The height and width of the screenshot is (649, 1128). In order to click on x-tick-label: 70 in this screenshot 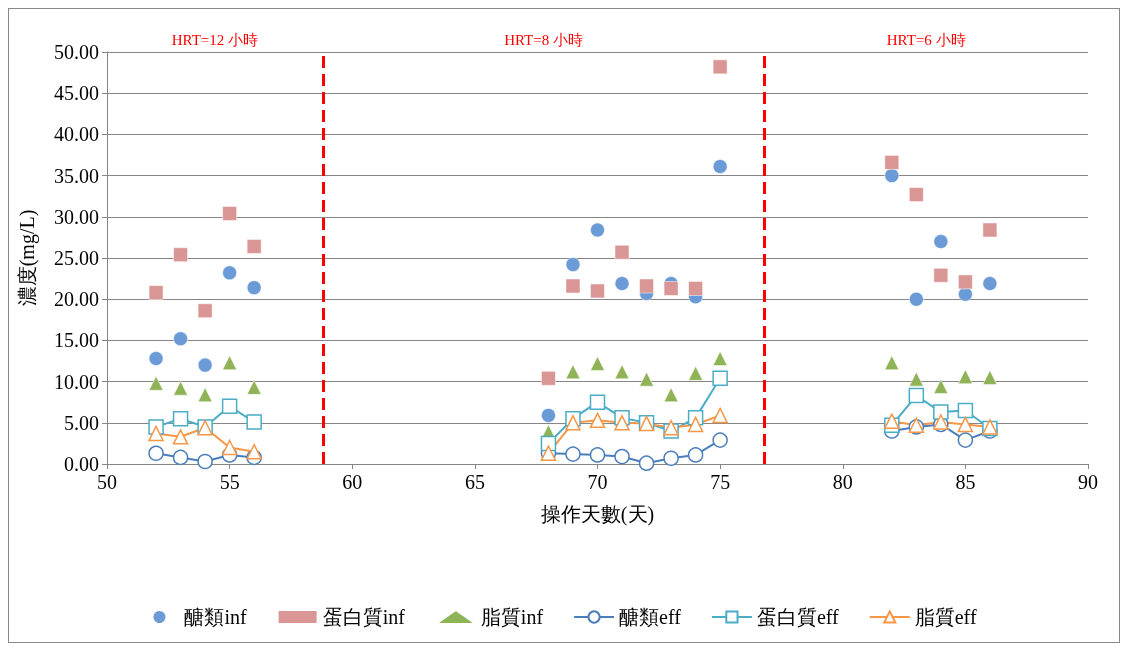, I will do `click(597, 482)`.